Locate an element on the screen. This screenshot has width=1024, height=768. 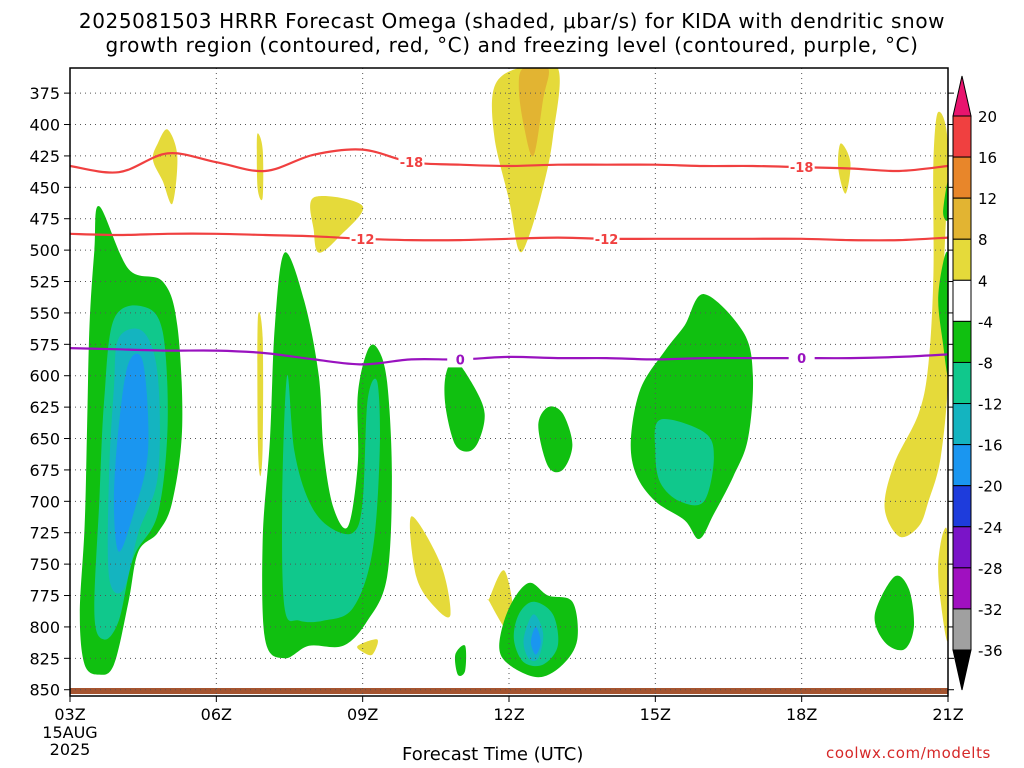
colorbar-label: -32 is located at coordinates (990, 610).